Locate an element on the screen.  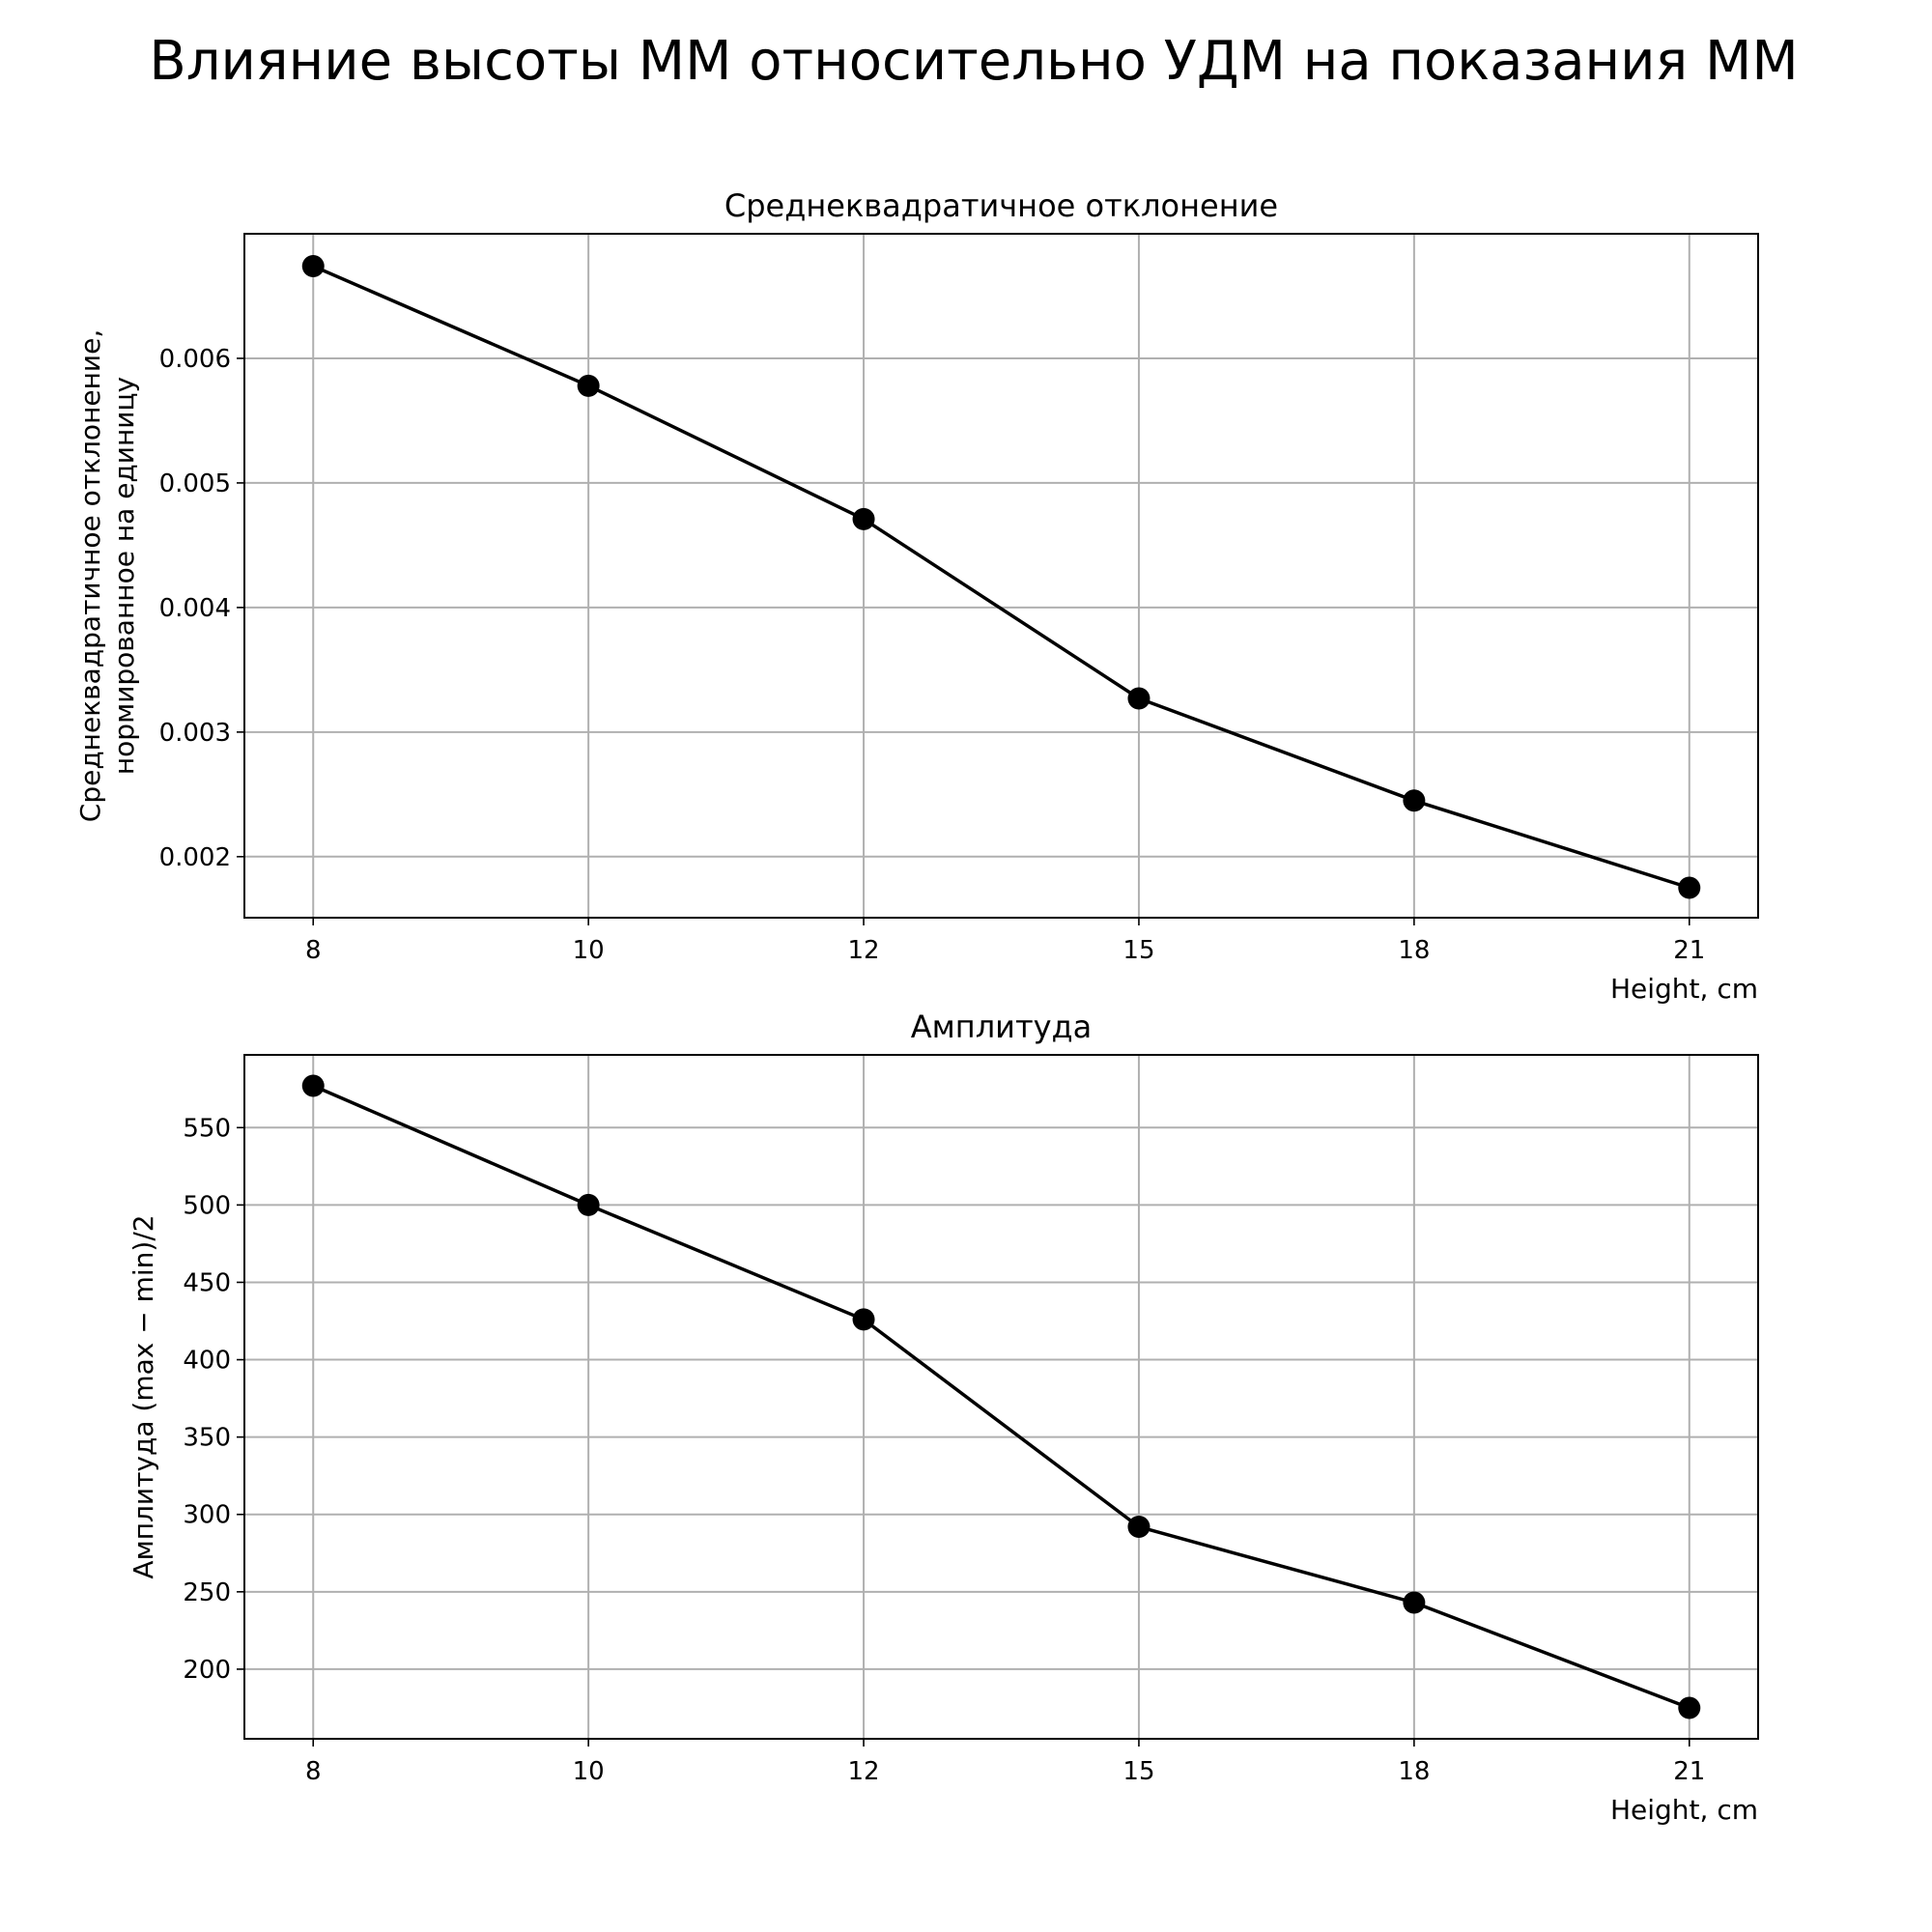
y-tick-label: 0.004 is located at coordinates (195, 608).